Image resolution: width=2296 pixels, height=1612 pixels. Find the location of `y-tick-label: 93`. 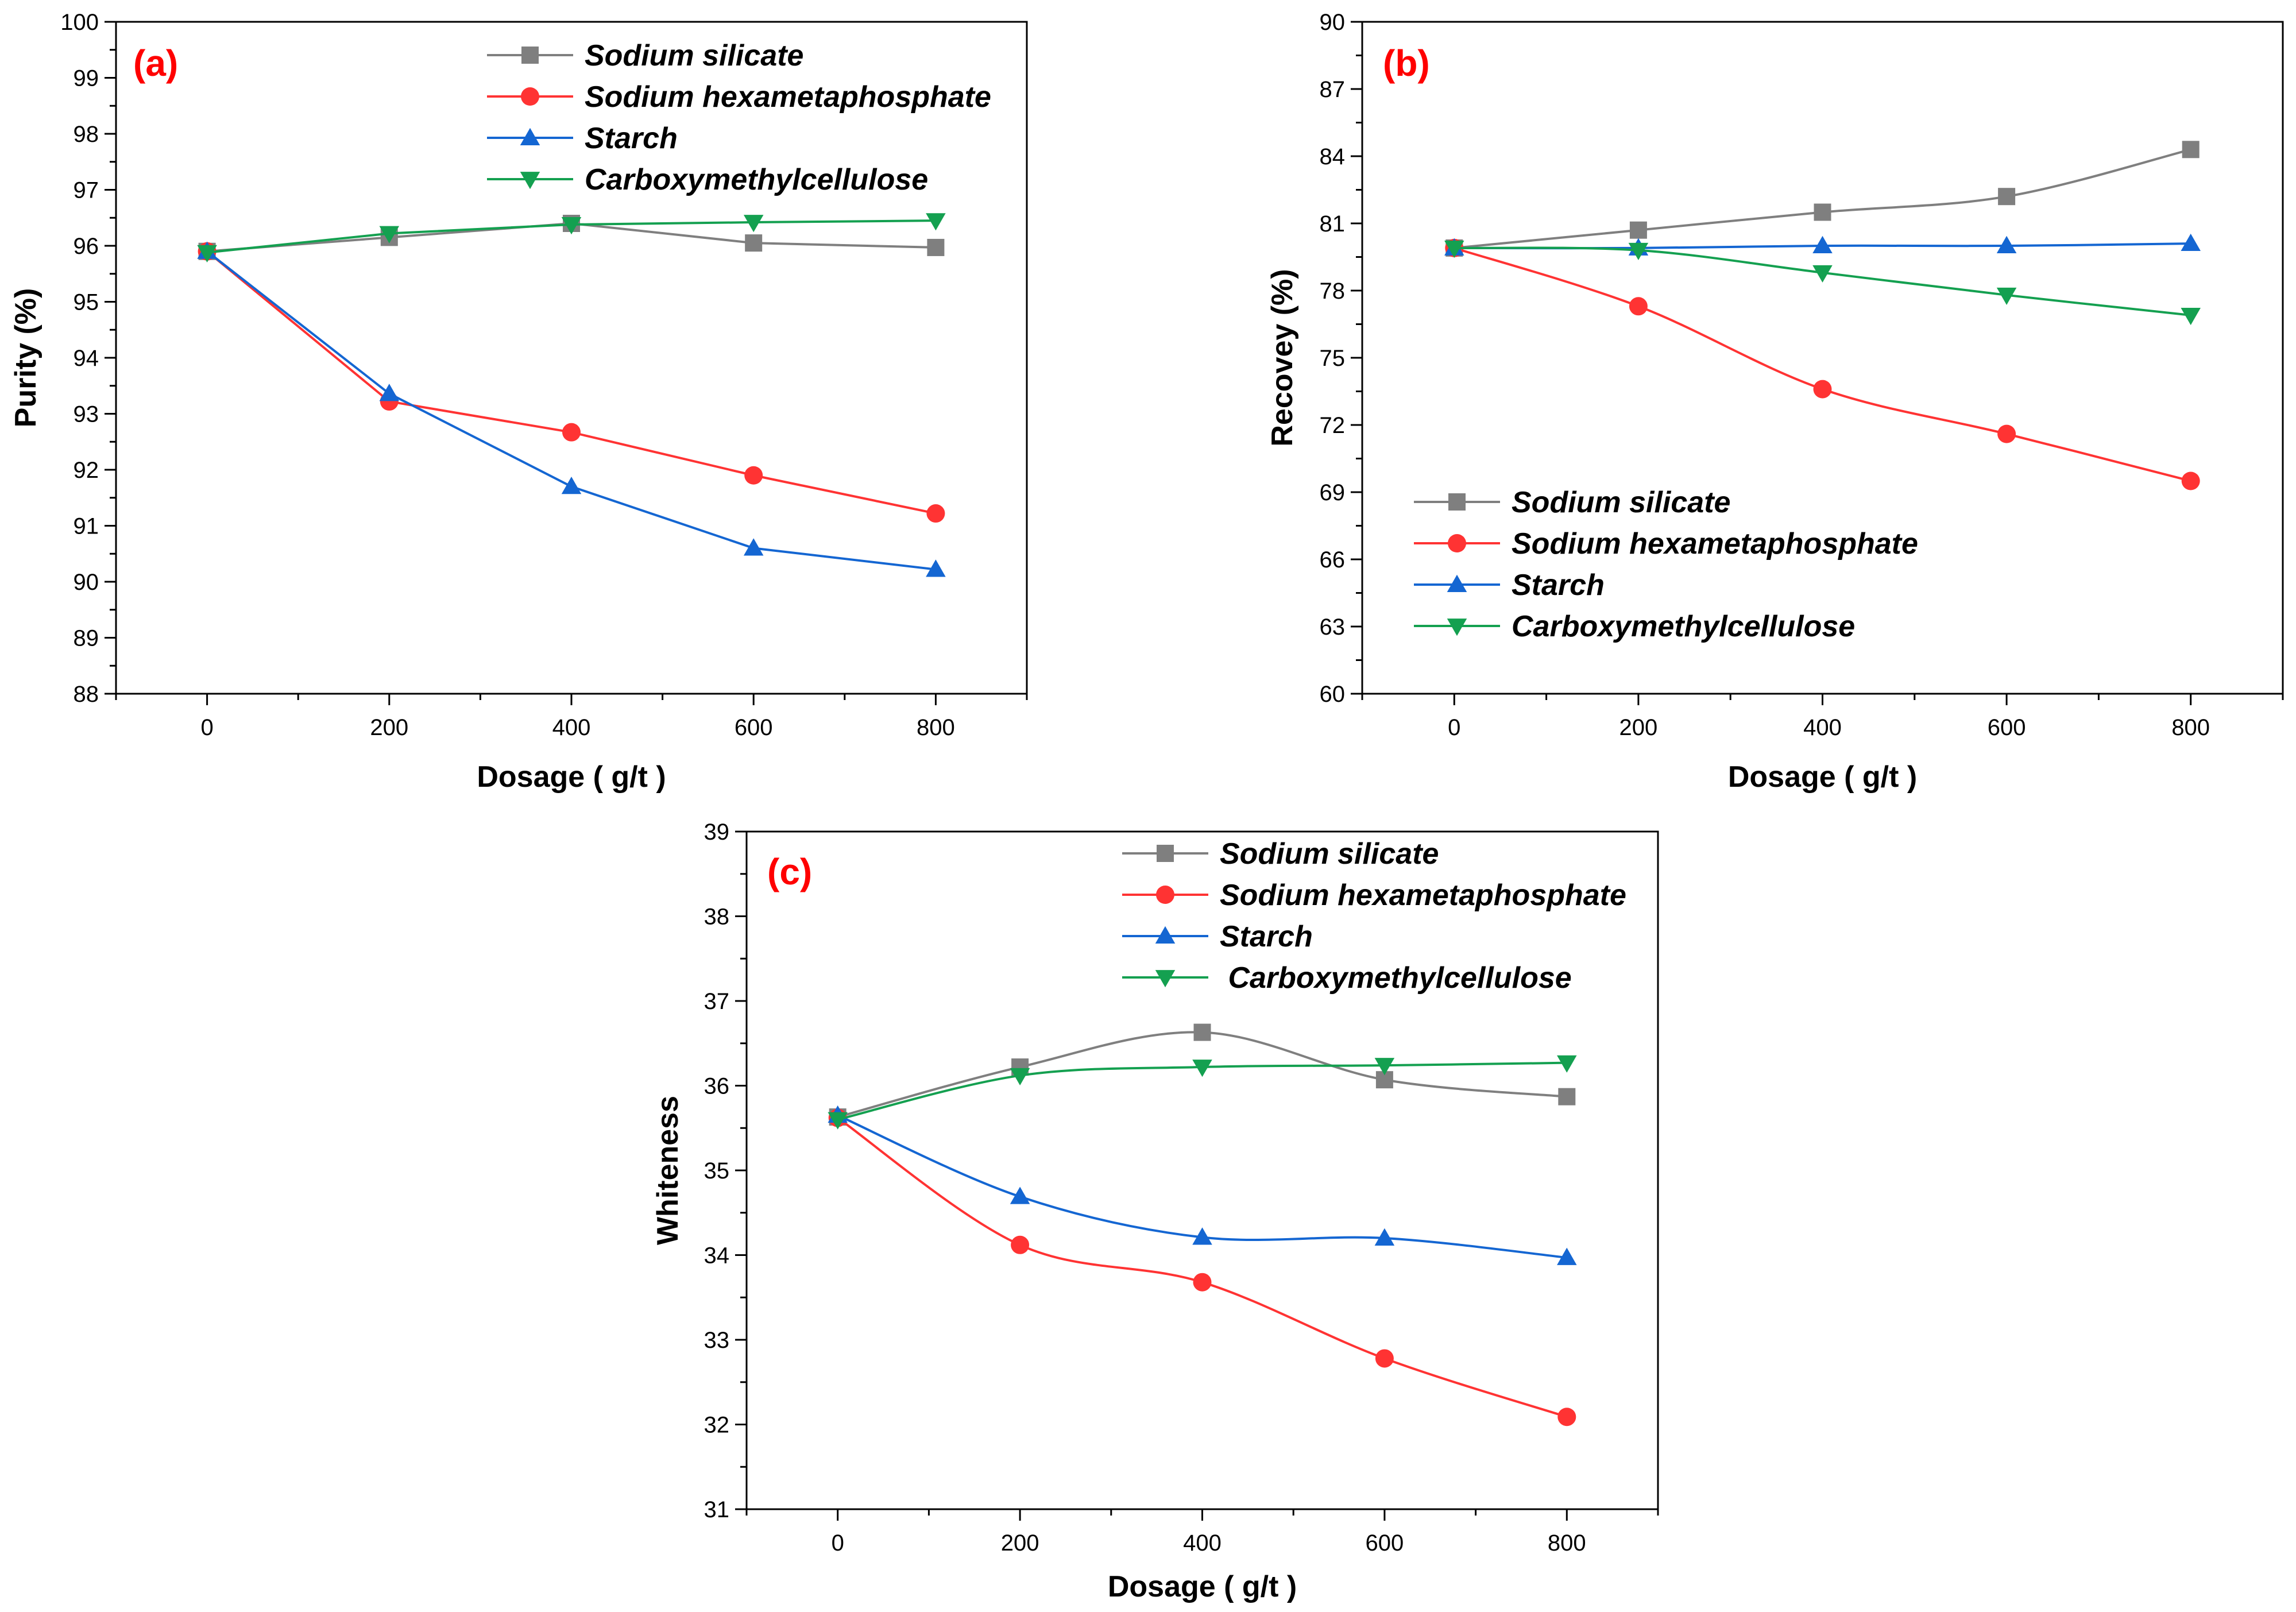

y-tick-label: 93 is located at coordinates (86, 415).